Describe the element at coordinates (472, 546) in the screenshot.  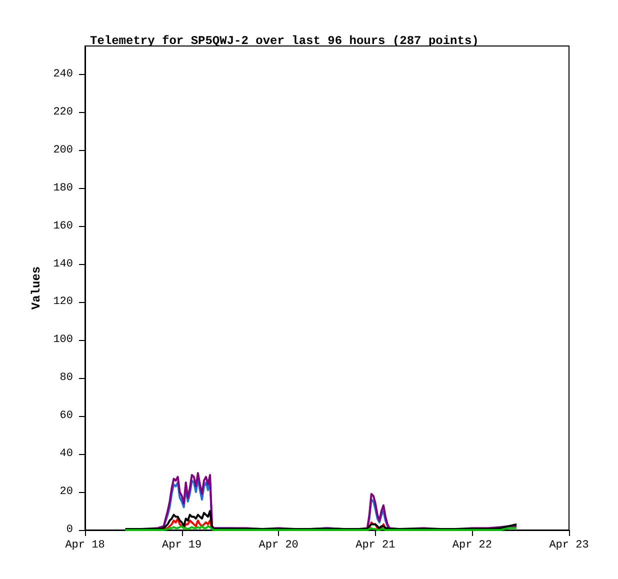
I see `x-tick-label: Apr 22` at that location.